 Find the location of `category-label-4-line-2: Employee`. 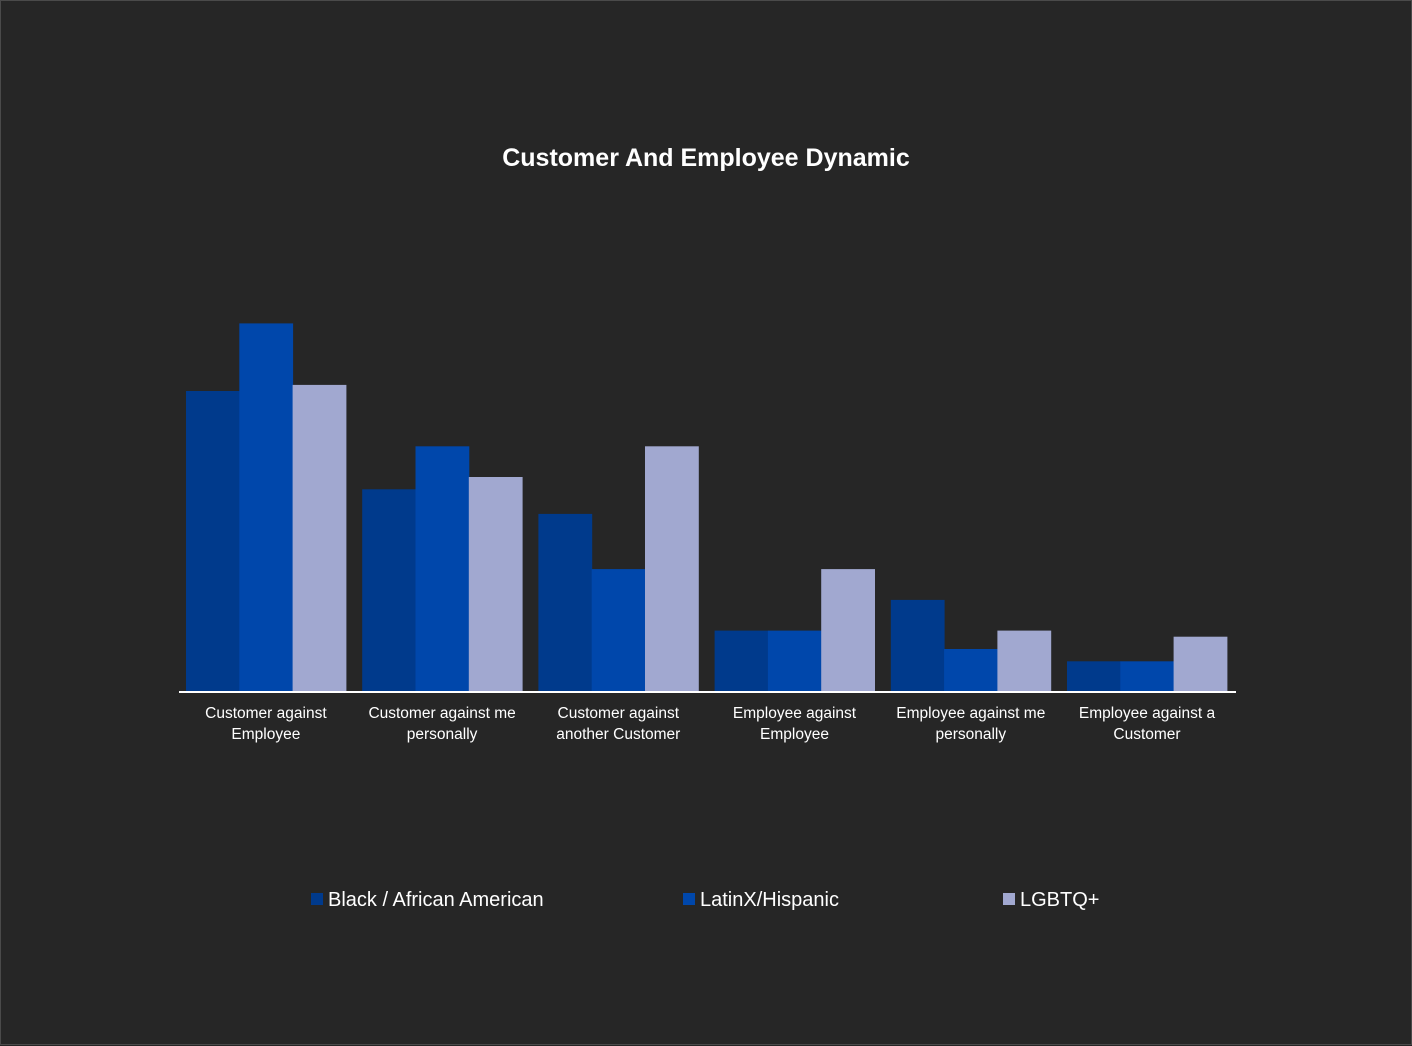

category-label-4-line-2: Employee is located at coordinates (794, 734).